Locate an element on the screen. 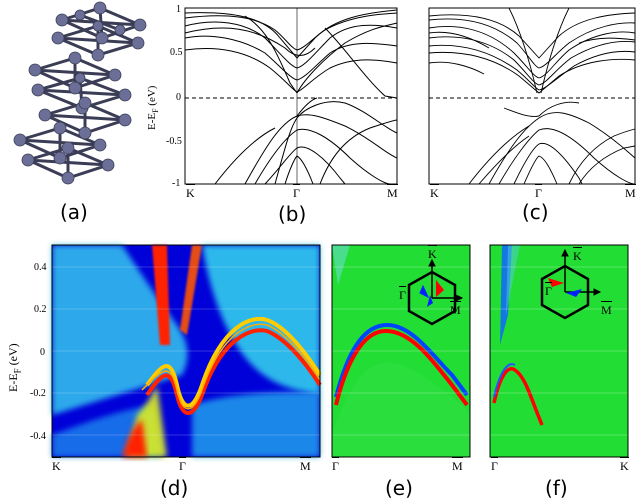 The width and height of the screenshot is (641, 500). ytick-d-0: 0 is located at coordinates (42, 352).